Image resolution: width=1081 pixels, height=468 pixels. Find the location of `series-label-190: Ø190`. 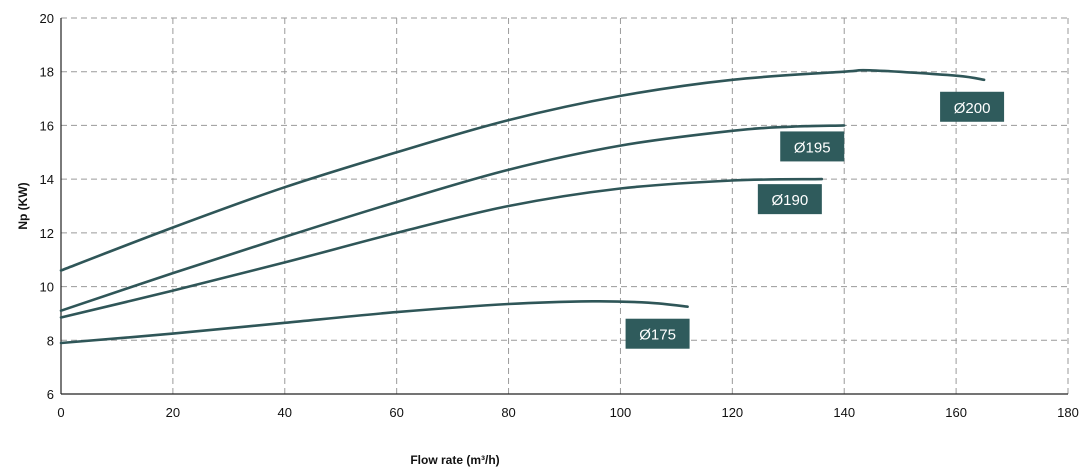

series-label-190: Ø190 is located at coordinates (789, 200).